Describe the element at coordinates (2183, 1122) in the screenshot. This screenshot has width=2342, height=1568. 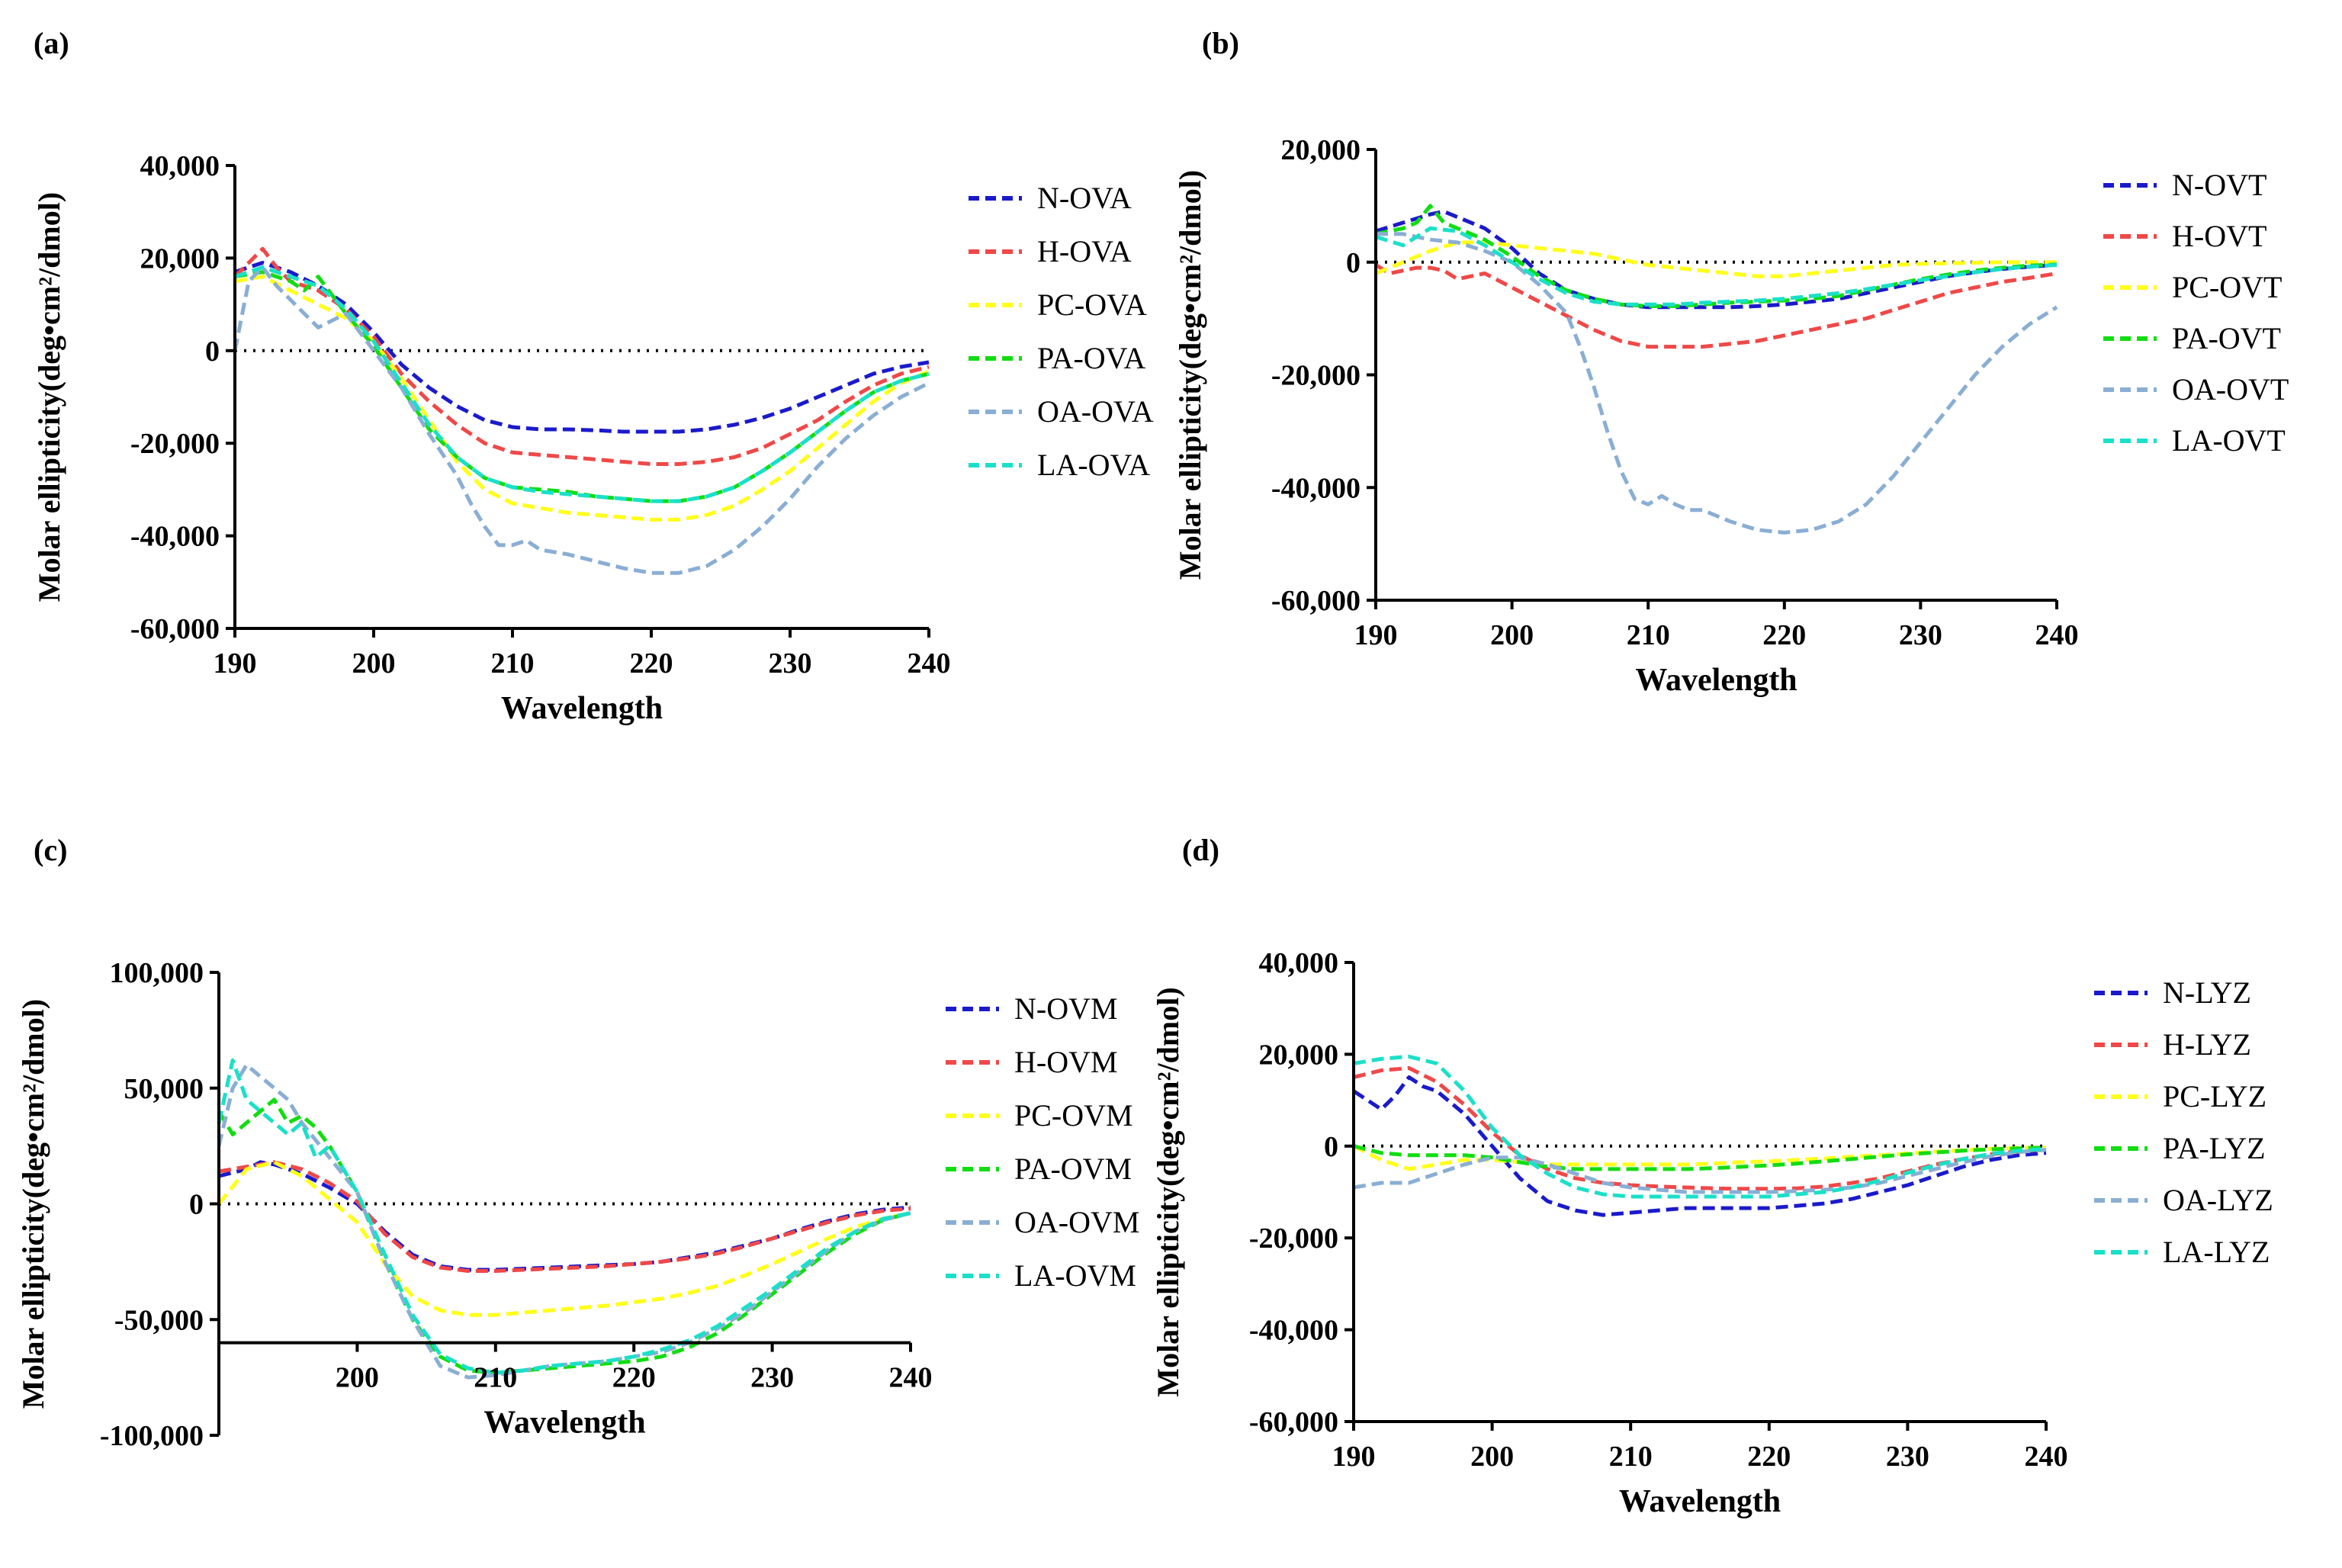
I see `chart-legend: N-LYZ H-LYZ PC-LYZ PA-LYZ OA-LYZ LA-LYZ` at that location.